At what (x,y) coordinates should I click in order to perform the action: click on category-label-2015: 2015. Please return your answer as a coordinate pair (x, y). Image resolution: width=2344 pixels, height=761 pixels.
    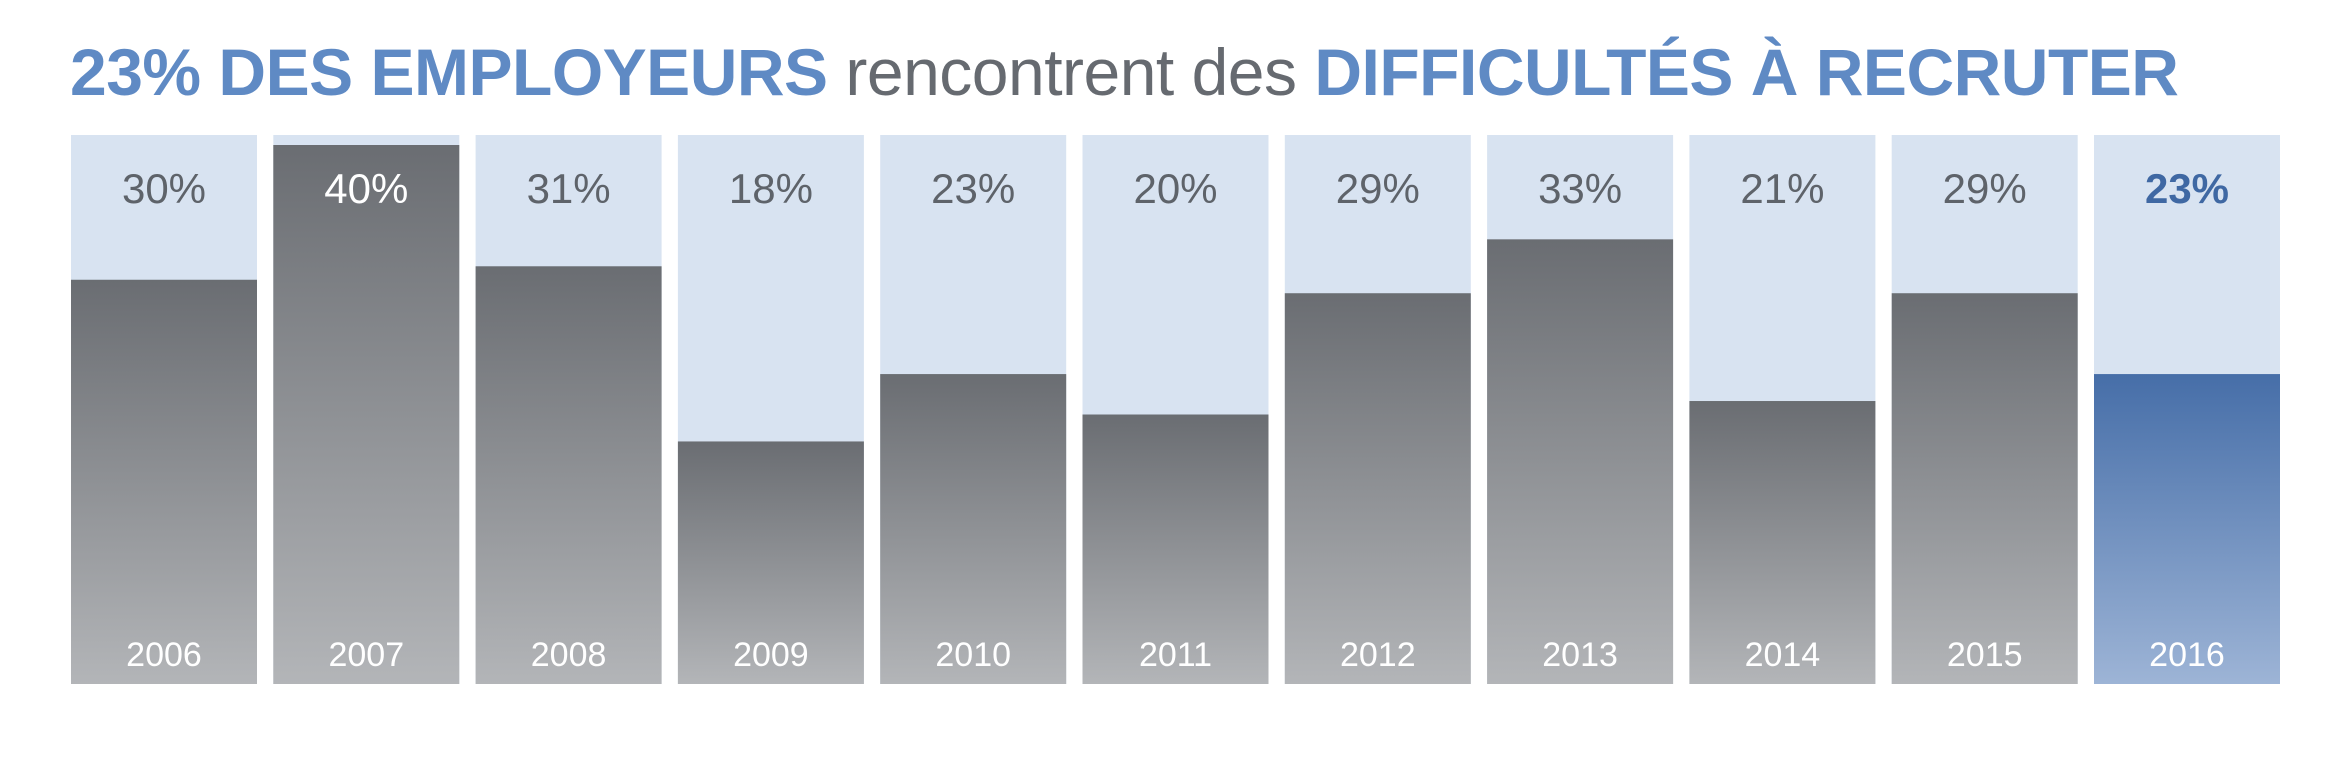
    Looking at the image, I should click on (1985, 655).